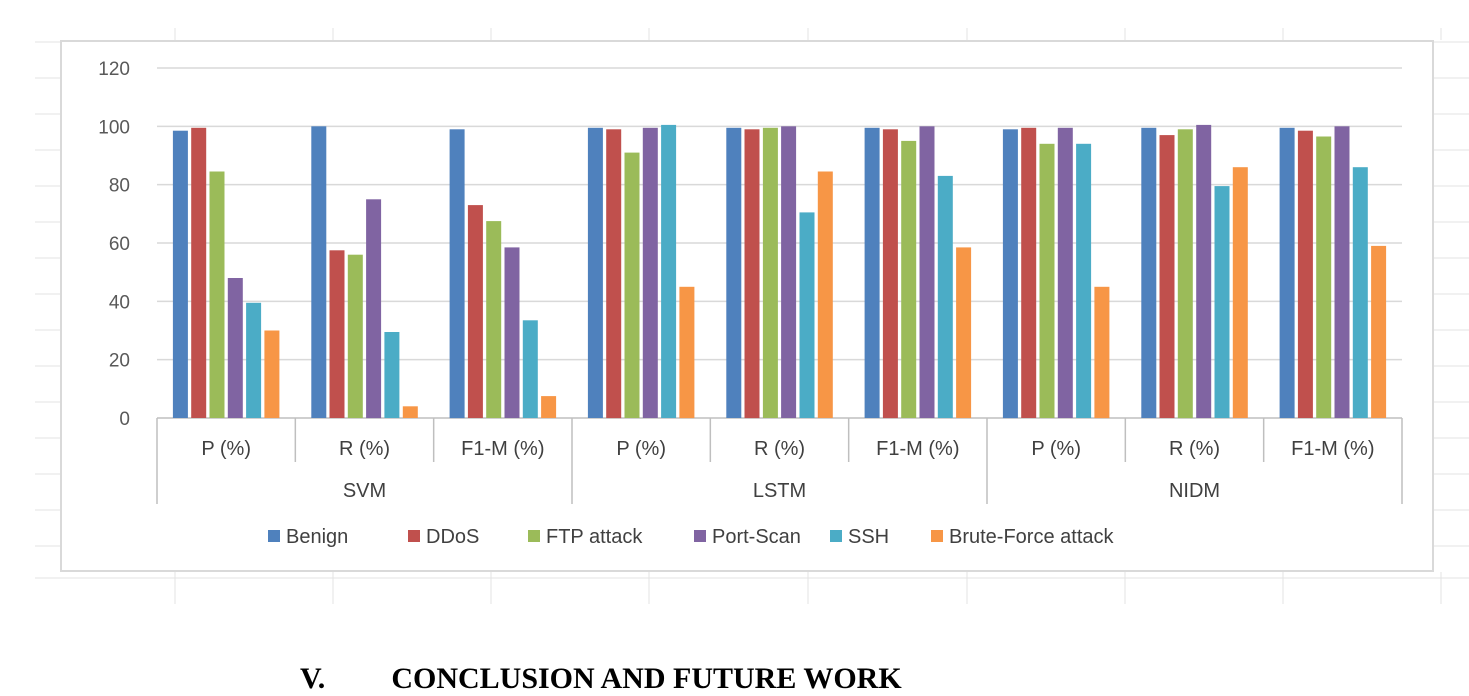  What do you see at coordinates (594, 537) in the screenshot?
I see `legend-label: FTP attack` at bounding box center [594, 537].